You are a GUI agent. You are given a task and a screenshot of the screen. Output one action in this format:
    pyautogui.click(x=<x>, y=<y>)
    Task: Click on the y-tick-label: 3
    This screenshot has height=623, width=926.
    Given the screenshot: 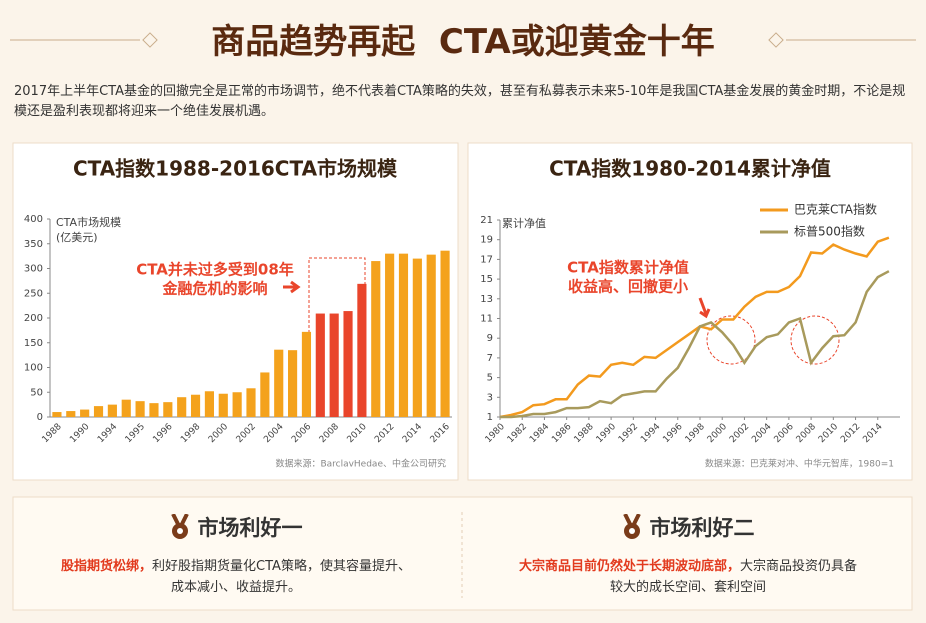 What is the action you would take?
    pyautogui.click(x=490, y=397)
    